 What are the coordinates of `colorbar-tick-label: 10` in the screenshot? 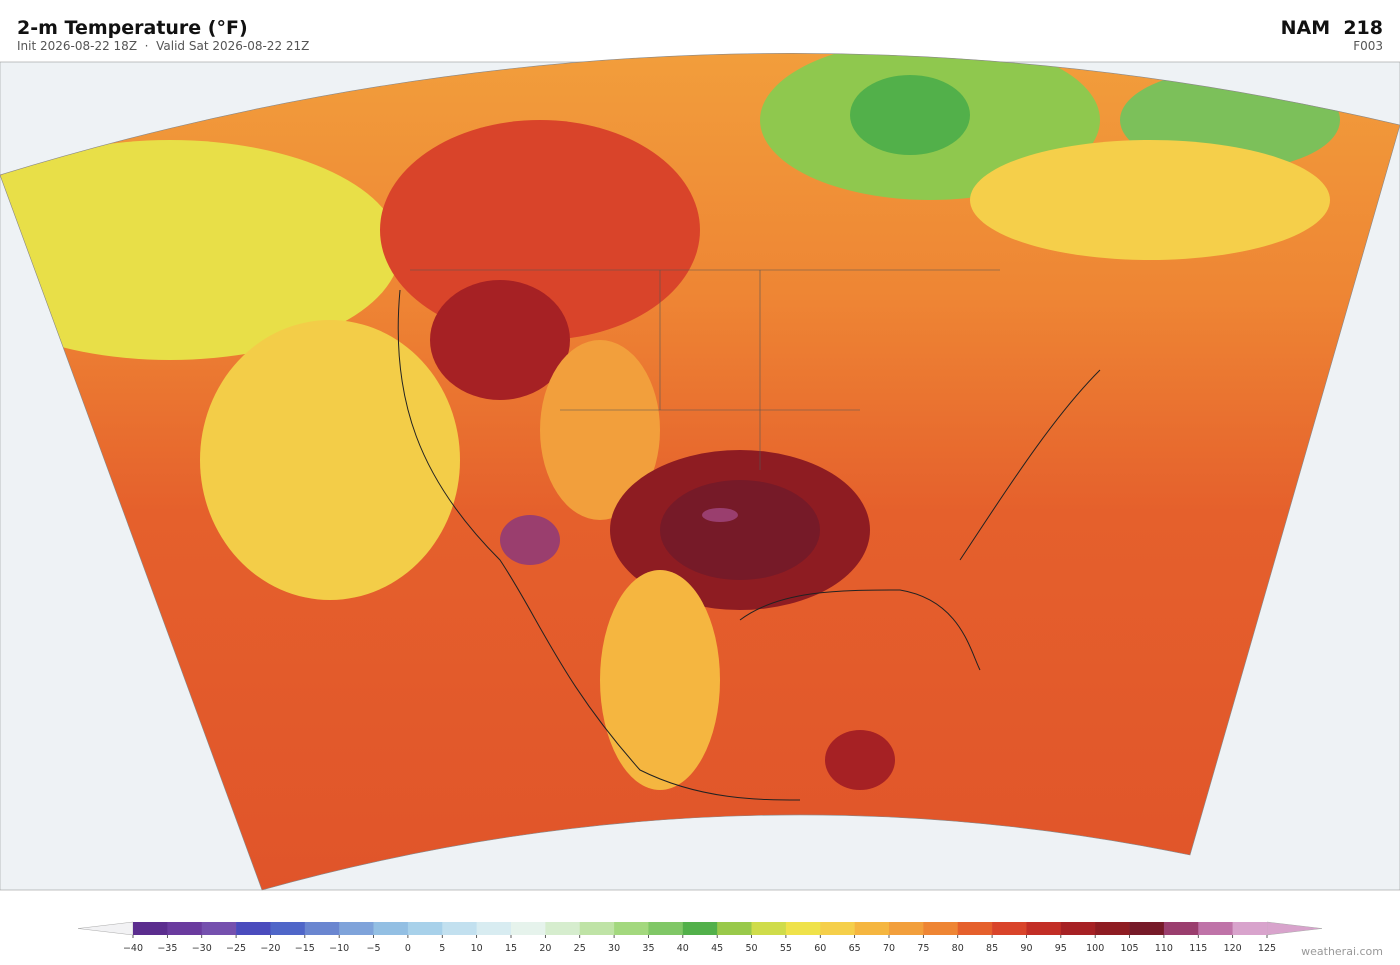 It's located at (477, 948).